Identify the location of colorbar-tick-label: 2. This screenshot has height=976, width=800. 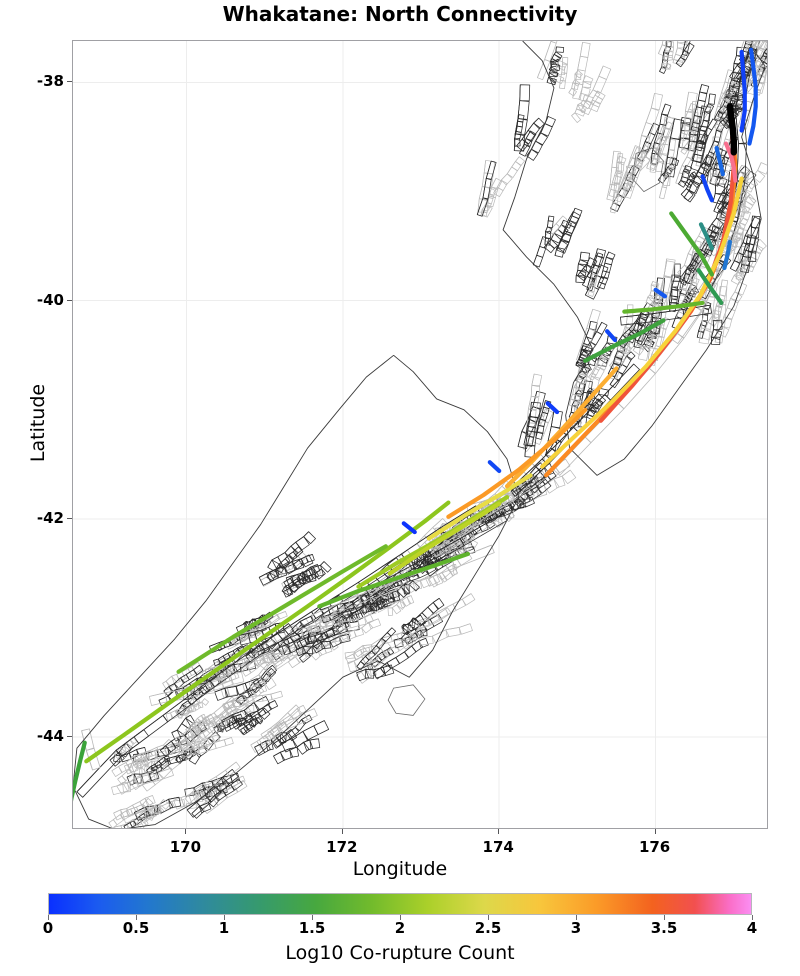
(400, 928).